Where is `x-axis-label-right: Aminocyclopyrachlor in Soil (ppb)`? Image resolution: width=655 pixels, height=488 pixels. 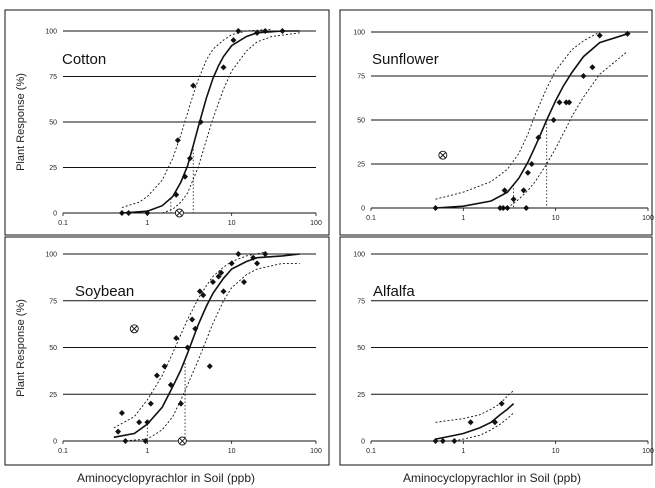
x-axis-label-right: Aminocyclopyrachlor in Soil (ppb) is located at coordinates (492, 478).